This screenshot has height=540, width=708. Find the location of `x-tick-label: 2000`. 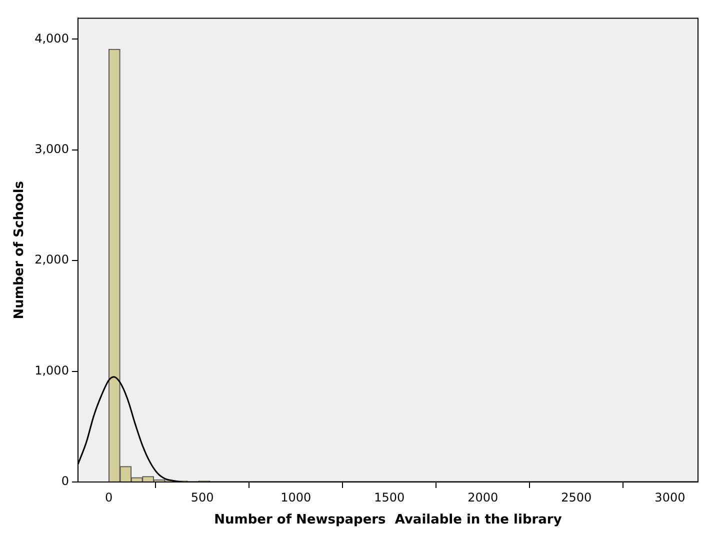

x-tick-label: 2000 is located at coordinates (483, 497).